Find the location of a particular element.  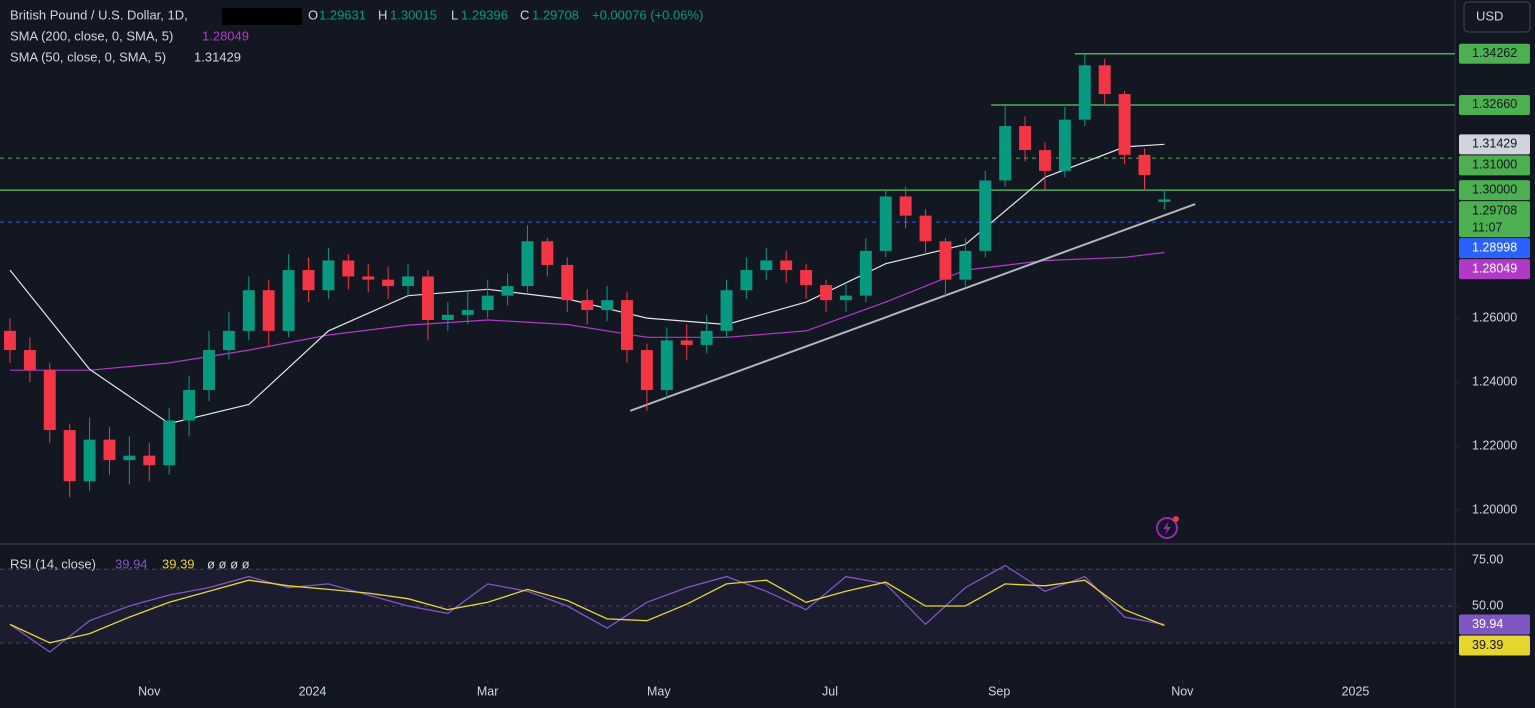

y-tick-label: 1.26000 is located at coordinates (1494, 317).